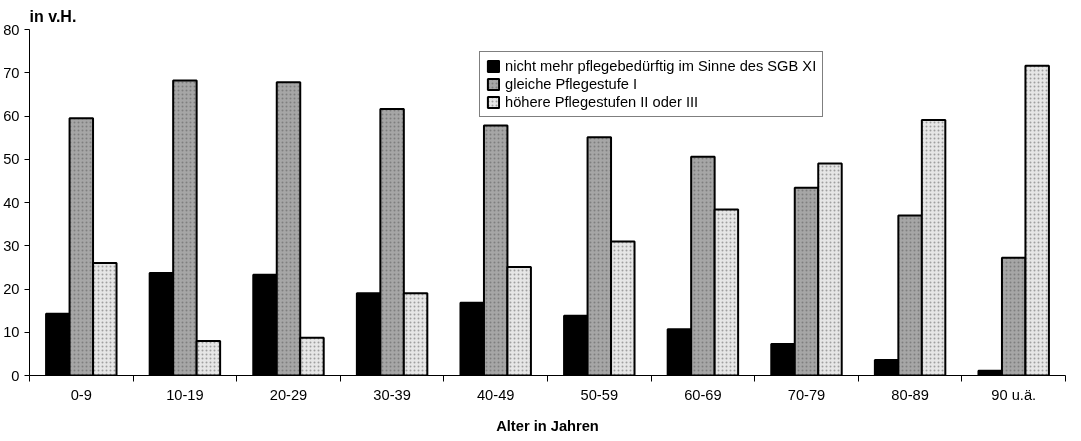  What do you see at coordinates (11, 159) in the screenshot?
I see `y-tick-label: 50` at bounding box center [11, 159].